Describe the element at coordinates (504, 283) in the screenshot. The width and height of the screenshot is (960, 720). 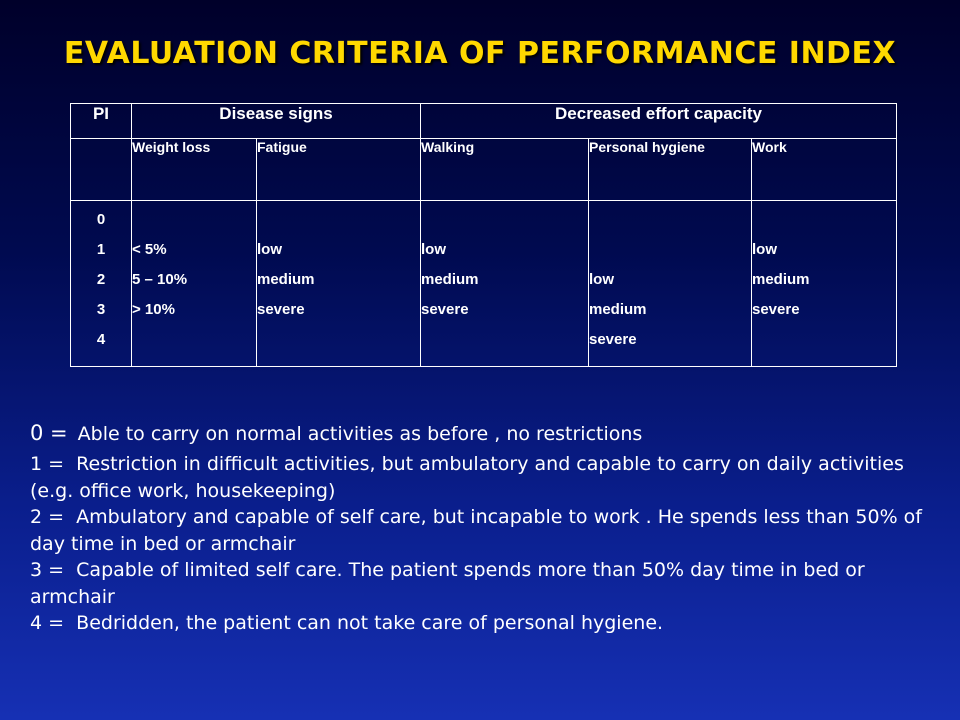
I see `walking-cell: low medium severe` at that location.